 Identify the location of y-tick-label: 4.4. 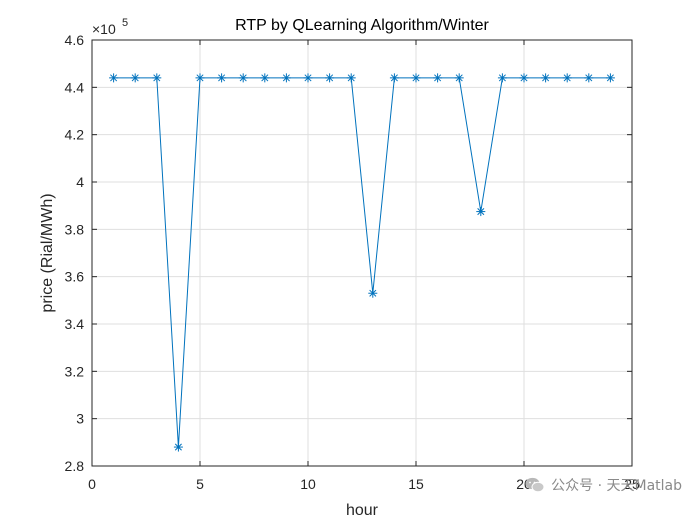
(75, 87).